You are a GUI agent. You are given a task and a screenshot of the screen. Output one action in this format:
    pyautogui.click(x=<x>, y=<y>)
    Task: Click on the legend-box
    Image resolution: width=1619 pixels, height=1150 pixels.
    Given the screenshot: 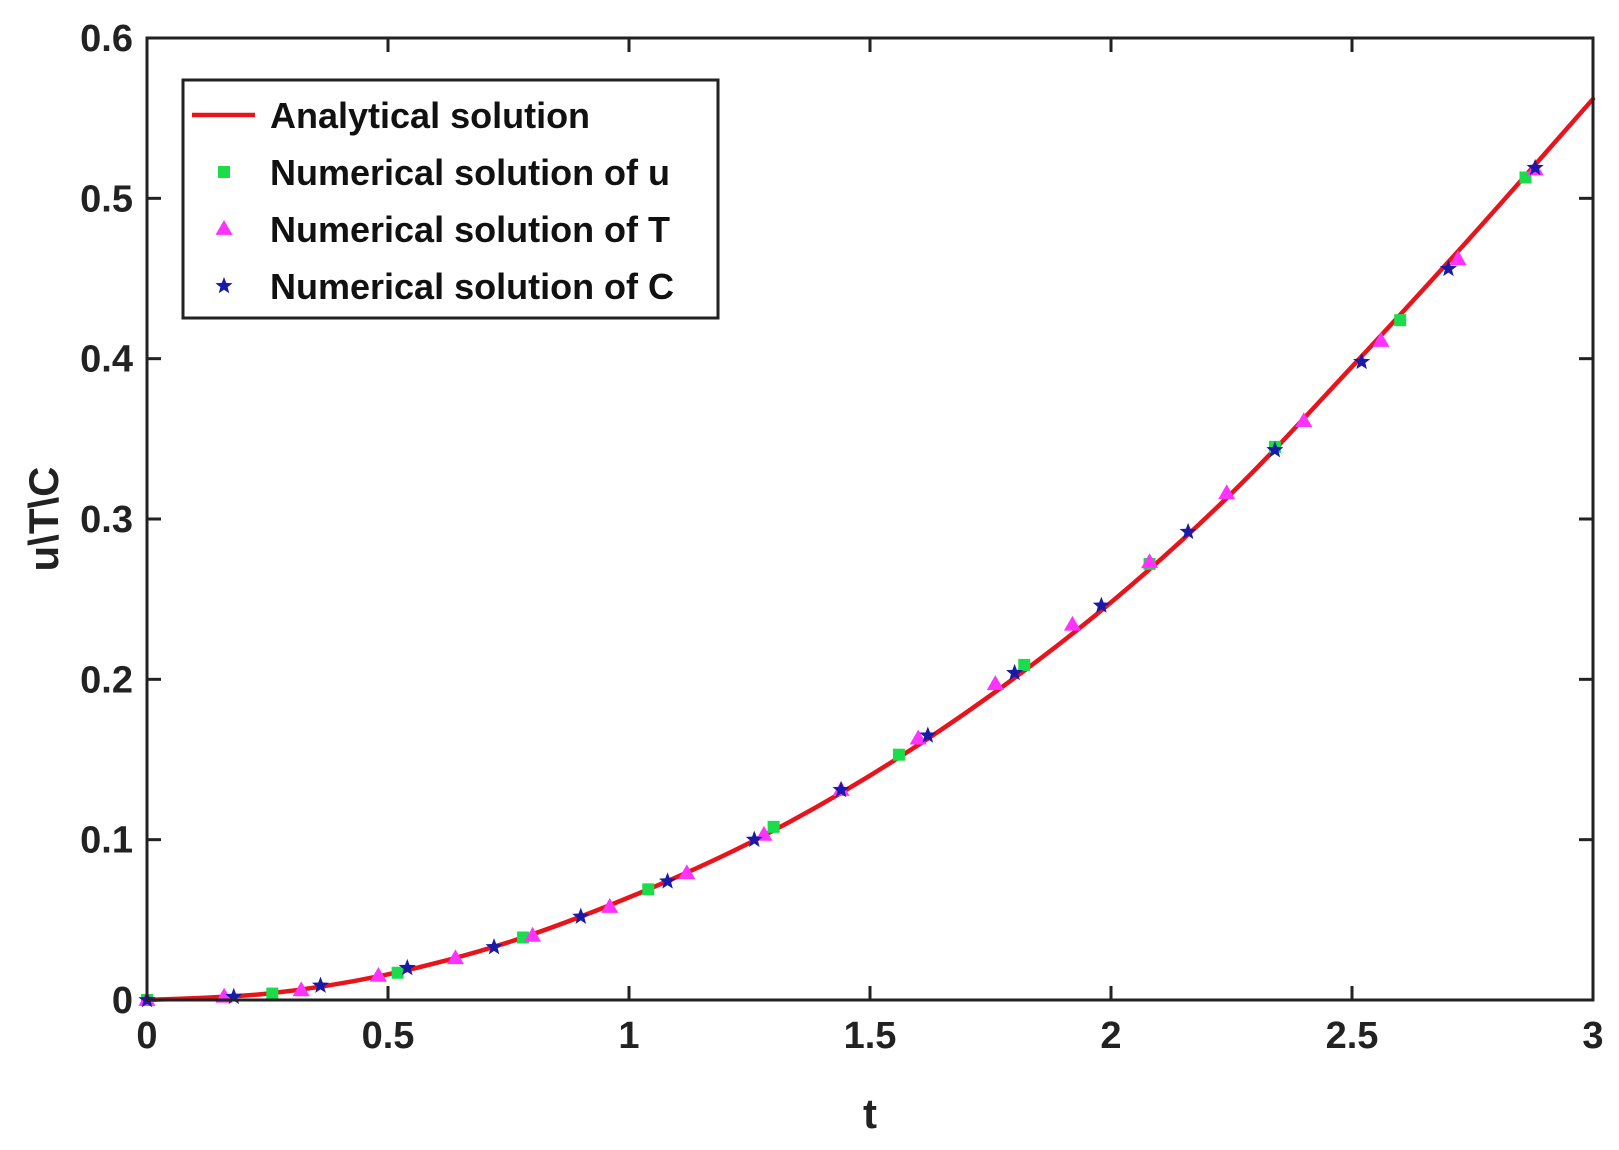 What is the action you would take?
    pyautogui.click(x=450, y=199)
    